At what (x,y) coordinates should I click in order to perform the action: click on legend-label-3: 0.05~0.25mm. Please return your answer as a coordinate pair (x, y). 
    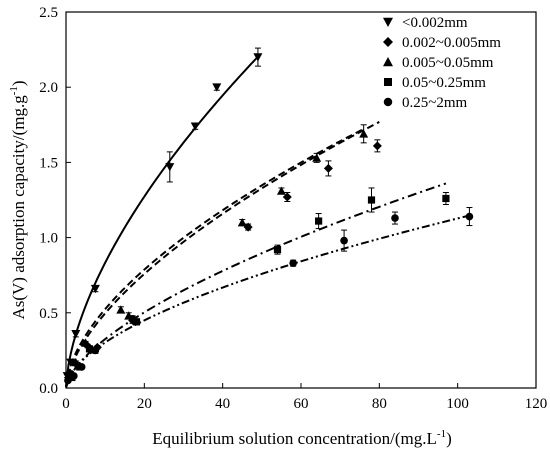
    Looking at the image, I should click on (444, 83).